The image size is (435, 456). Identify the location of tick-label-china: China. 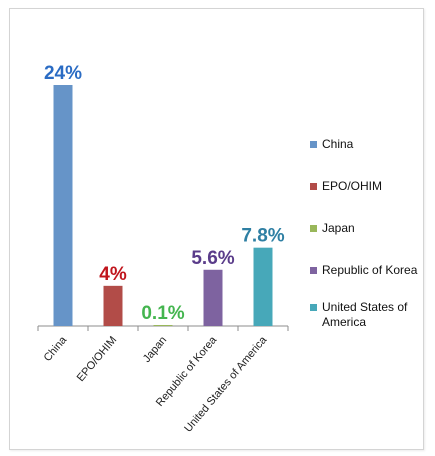
(56, 349).